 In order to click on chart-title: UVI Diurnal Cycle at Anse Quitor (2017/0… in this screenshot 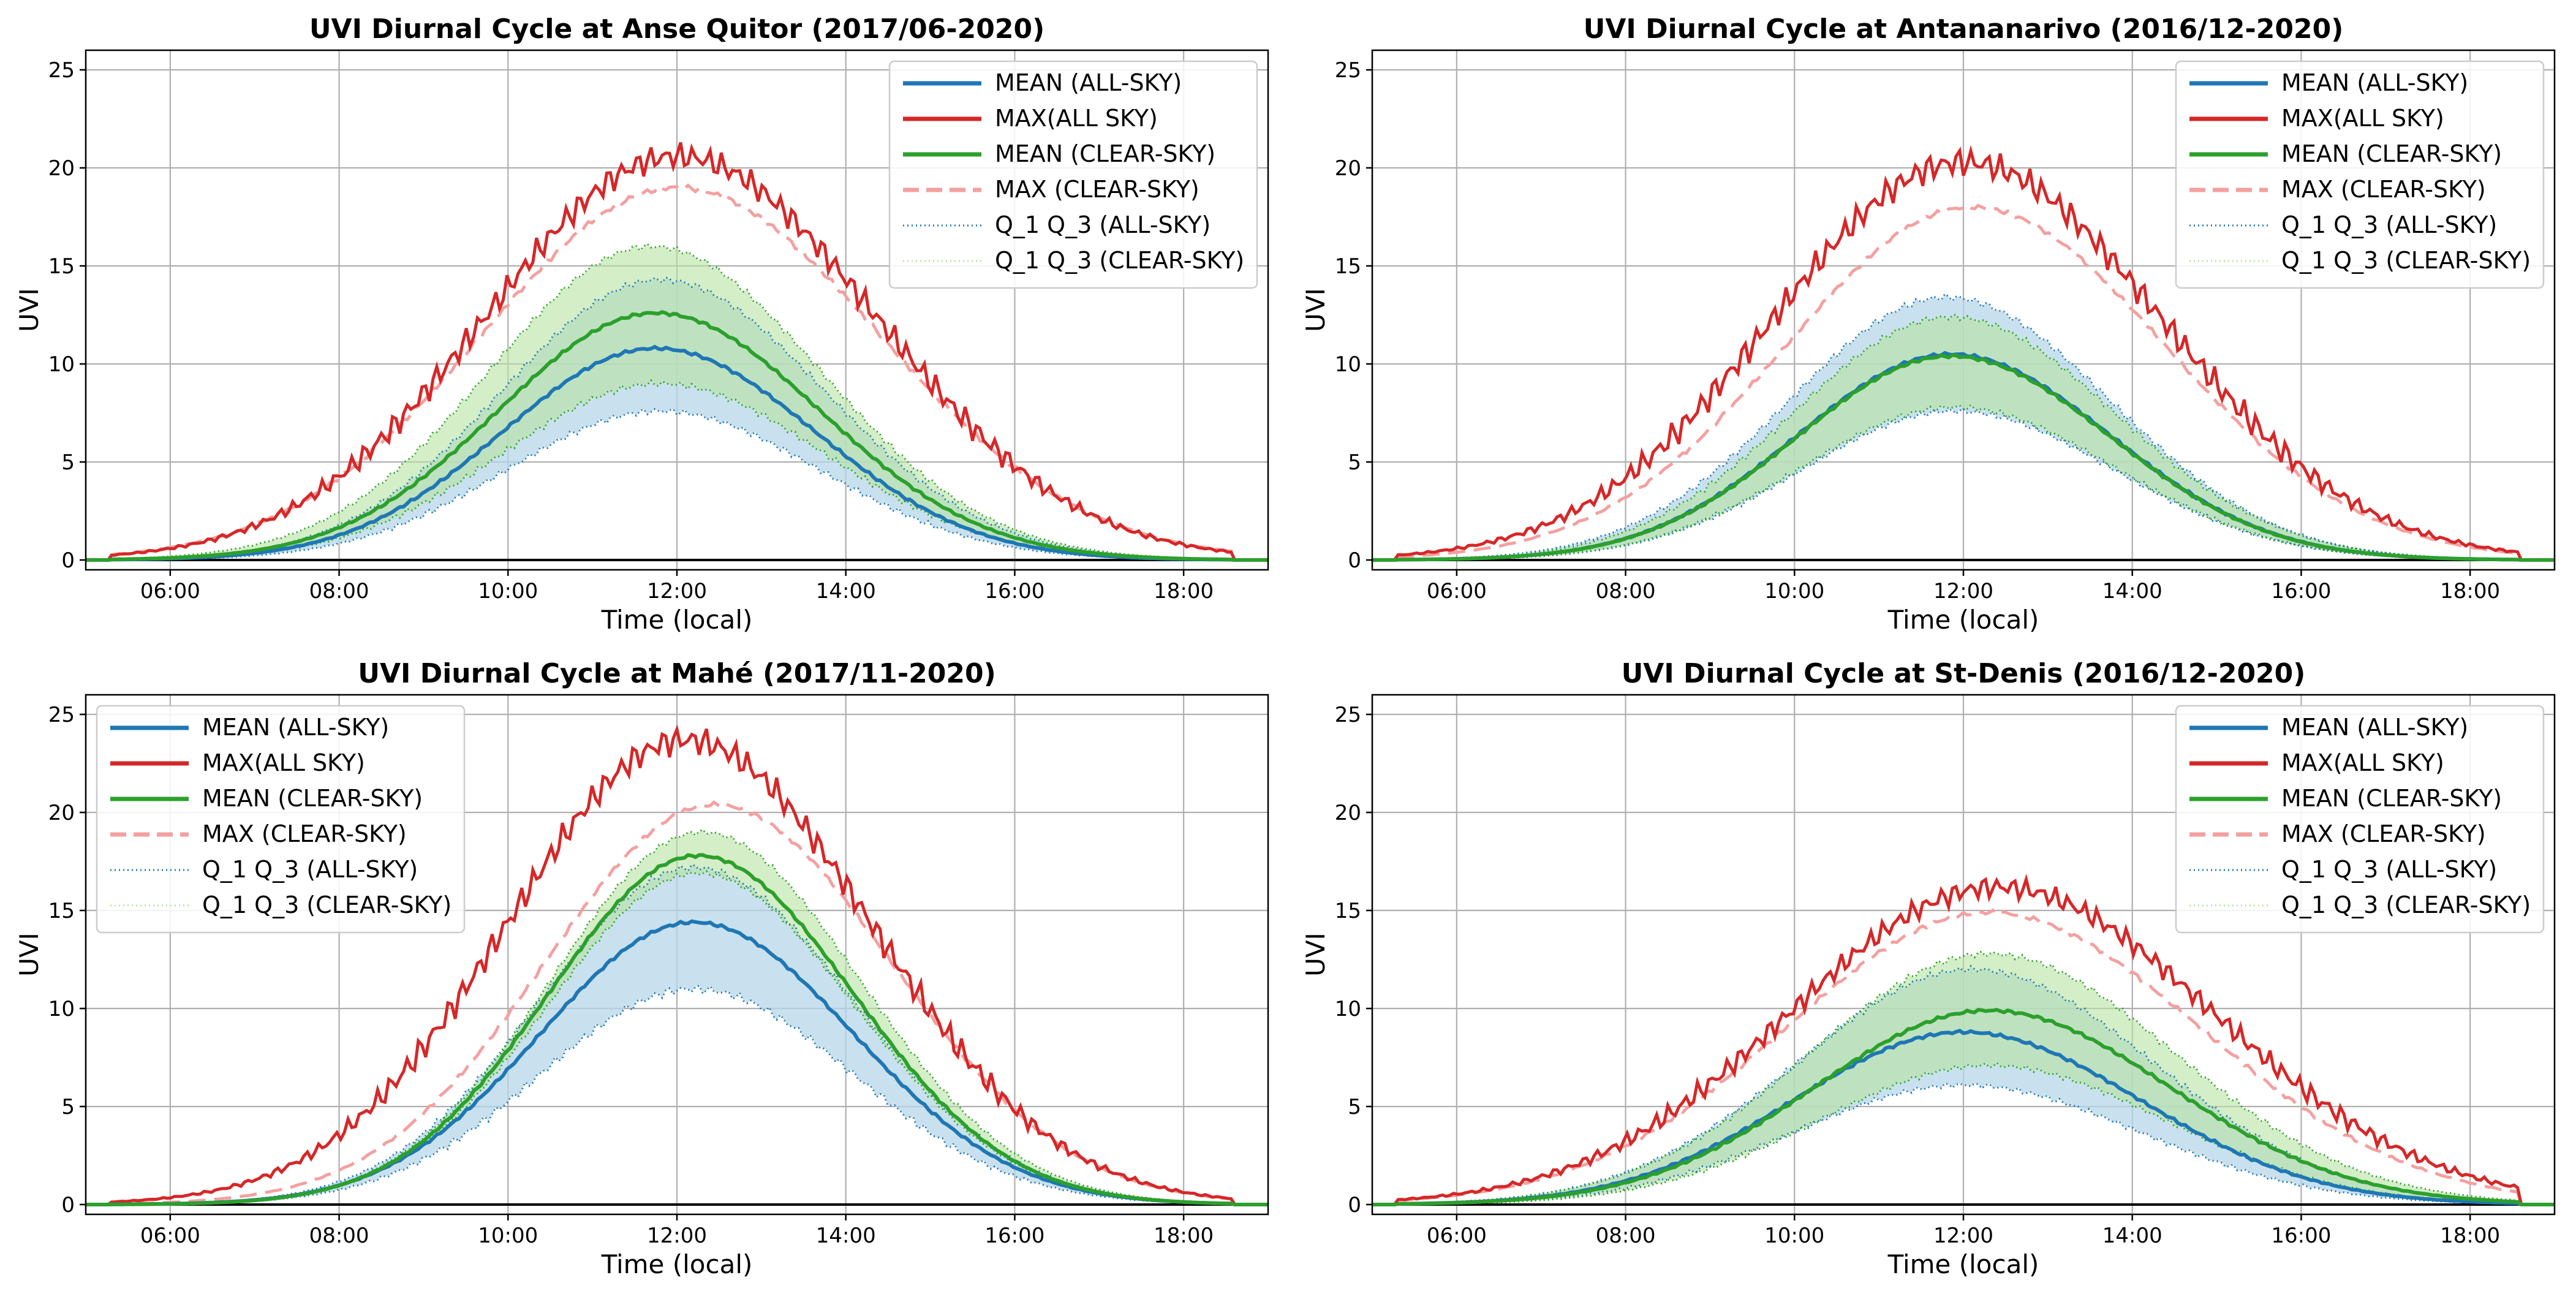, I will do `click(676, 29)`.